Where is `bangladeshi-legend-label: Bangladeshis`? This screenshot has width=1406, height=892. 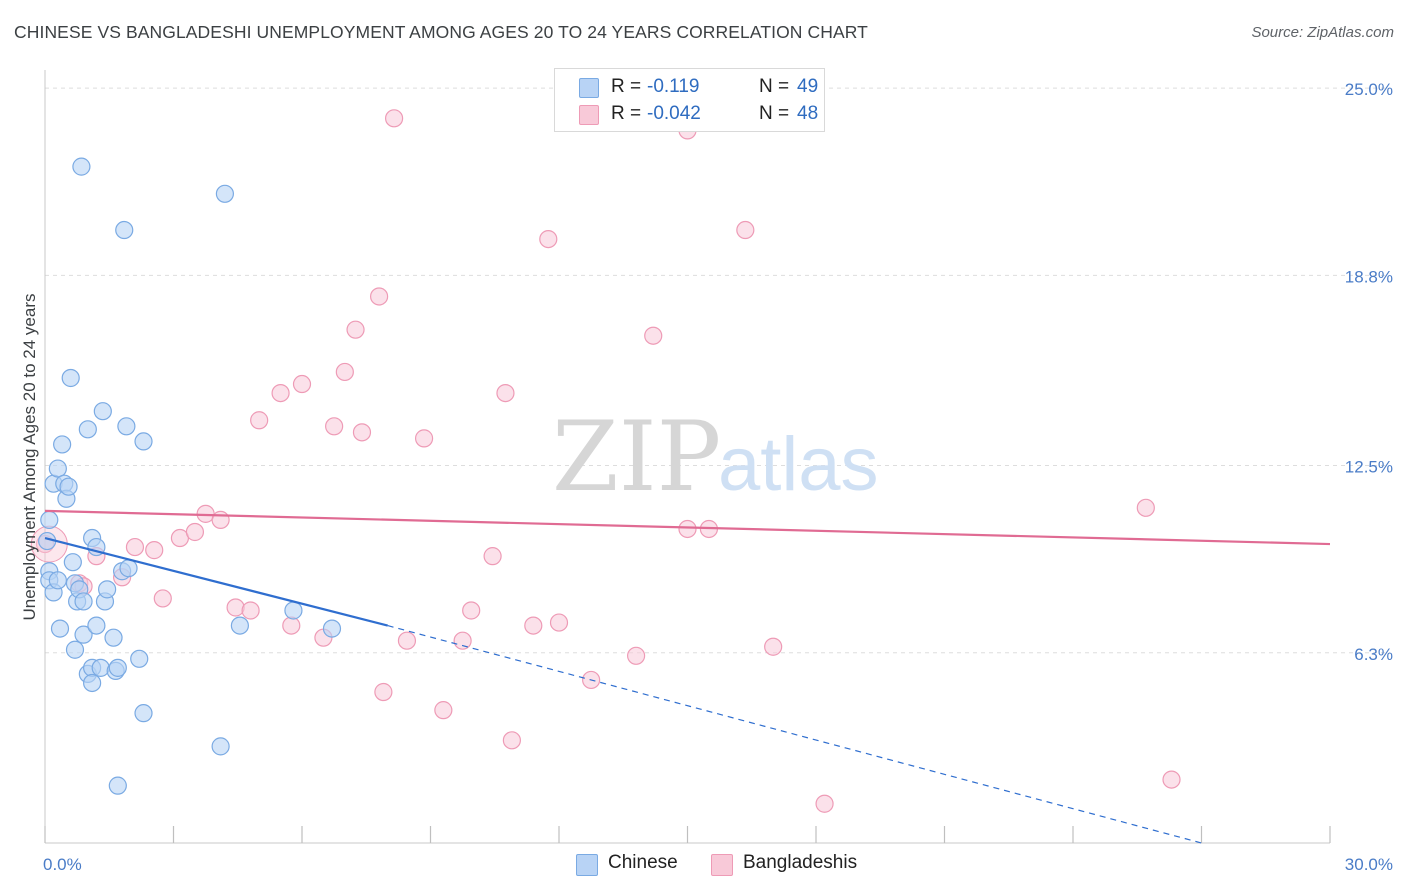 bangladeshi-legend-label: Bangladeshis is located at coordinates (800, 862).